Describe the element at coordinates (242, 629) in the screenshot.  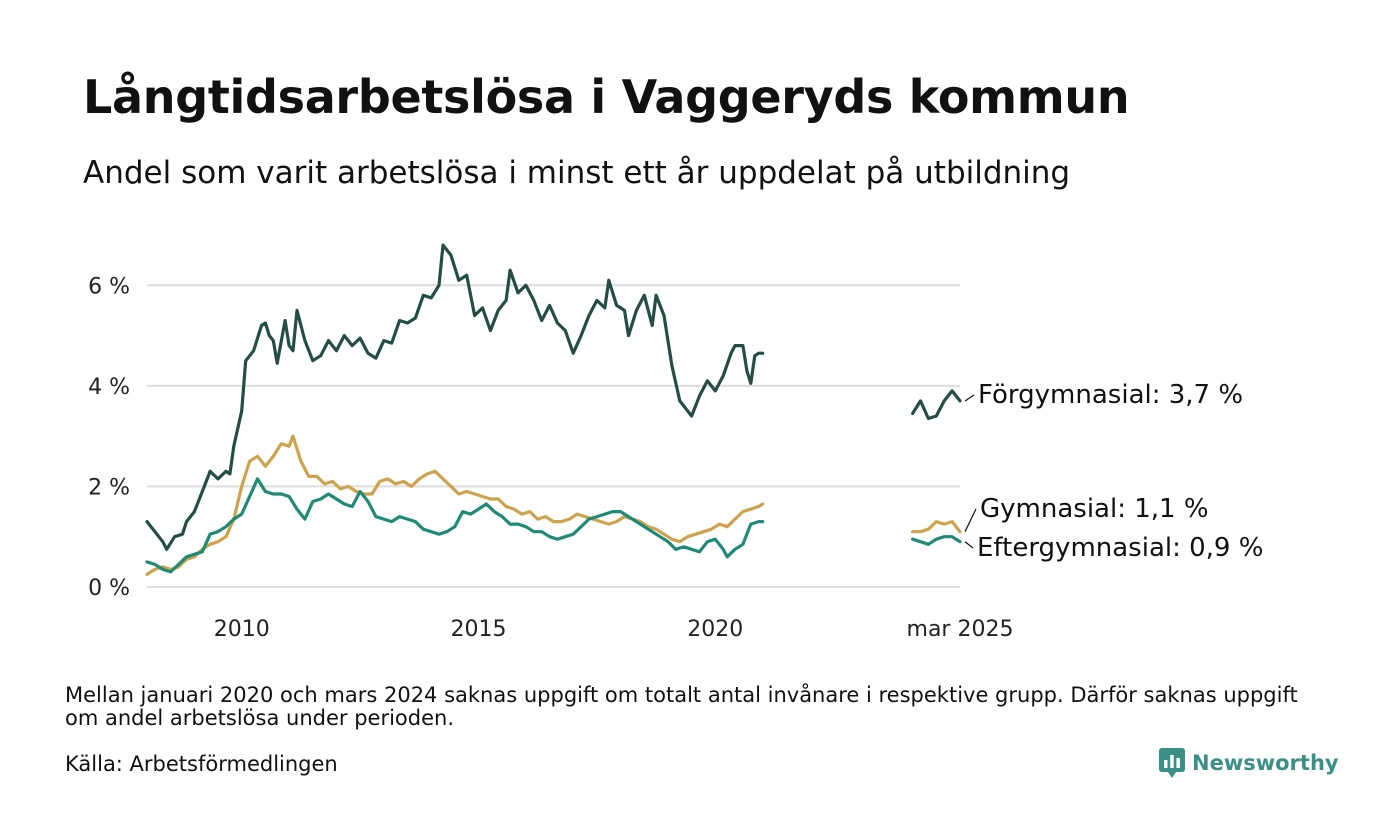
I see `x-tick-label: 2010` at that location.